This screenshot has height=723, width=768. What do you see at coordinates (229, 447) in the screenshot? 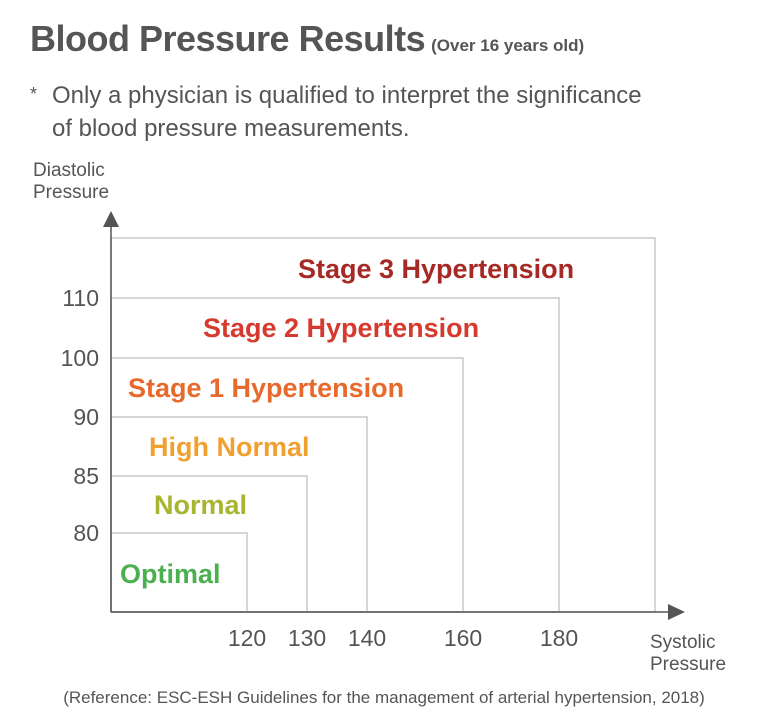
I see `zone-label-high-normal: High Normal` at bounding box center [229, 447].